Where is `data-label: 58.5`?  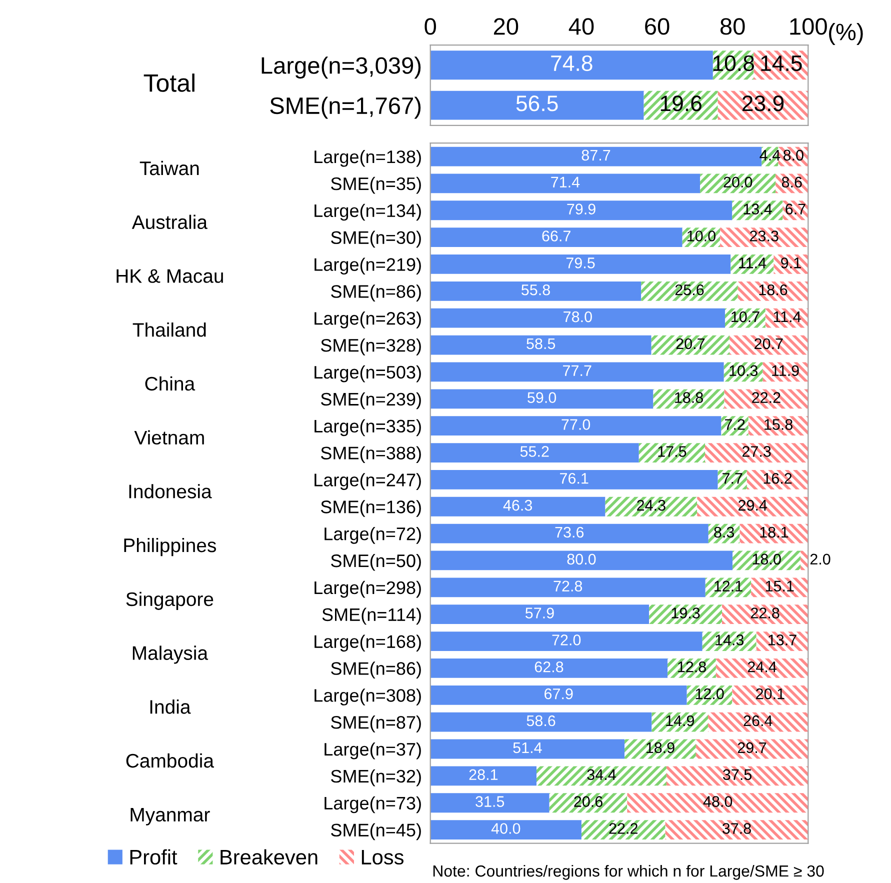
data-label: 58.5 is located at coordinates (541, 344).